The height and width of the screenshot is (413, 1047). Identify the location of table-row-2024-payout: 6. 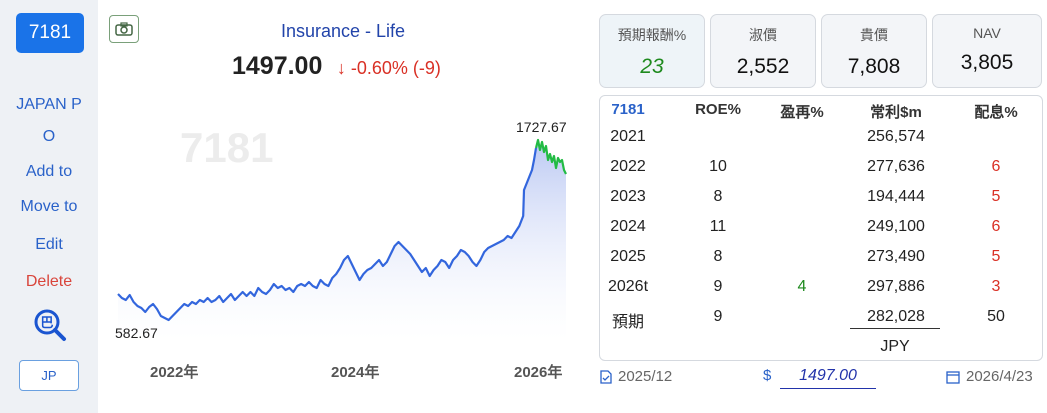
(996, 226).